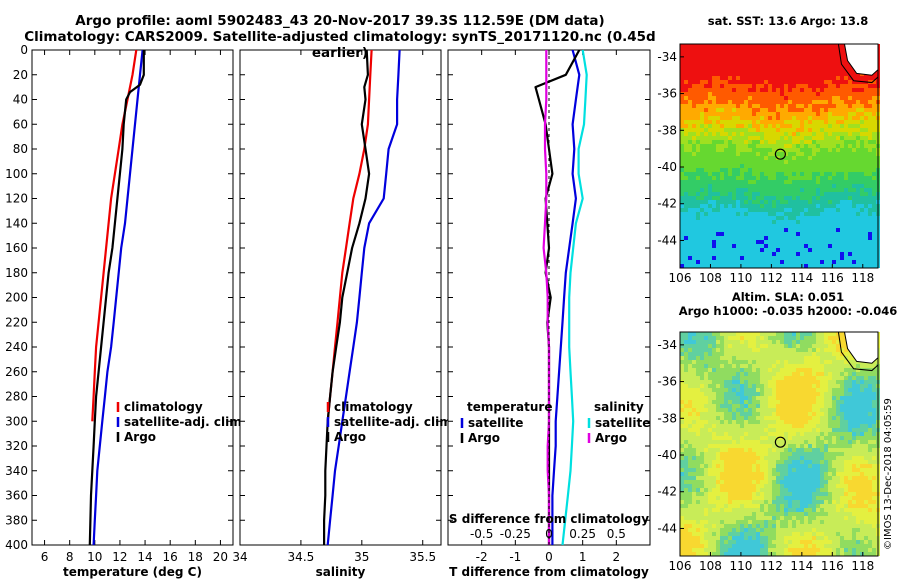 This screenshot has height=580, width=900. Describe the element at coordinates (20, 149) in the screenshot. I see `temp-y-tick-label: 80` at that location.